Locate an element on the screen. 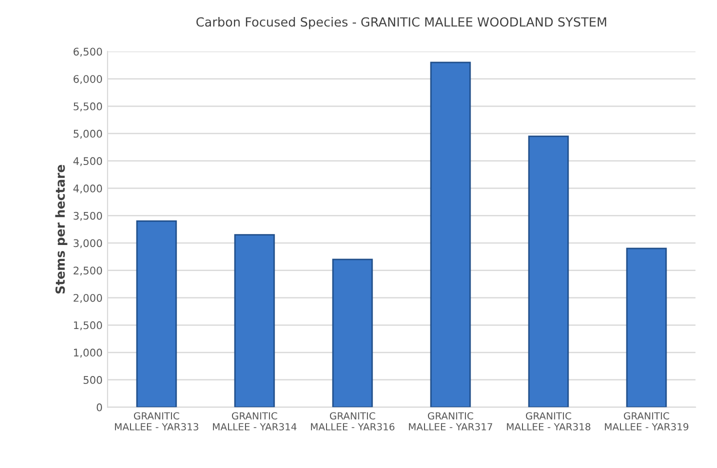 The width and height of the screenshot is (717, 468). x-tick-label: GRANITIC MALLEE - YAR316 is located at coordinates (352, 421).